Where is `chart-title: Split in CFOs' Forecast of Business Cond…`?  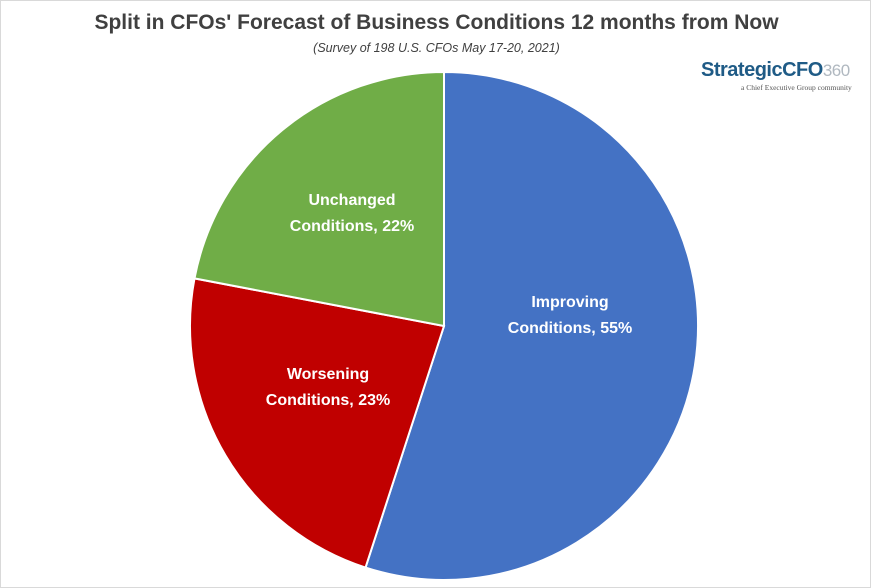 chart-title: Split in CFOs' Forecast of Business Cond… is located at coordinates (436, 22).